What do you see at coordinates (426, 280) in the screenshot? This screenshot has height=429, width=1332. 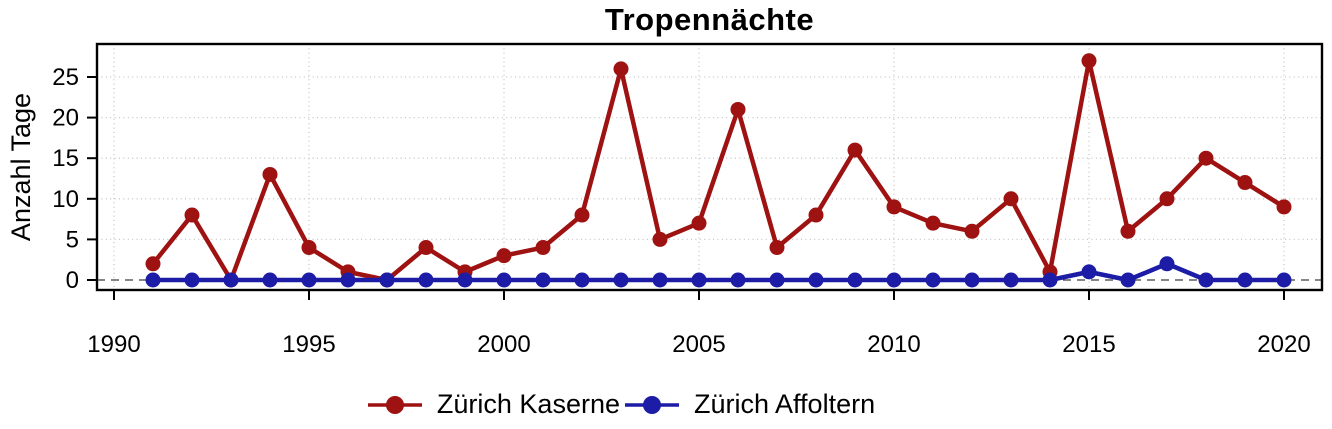 I see `data-point-zurich-affoltern-1998` at bounding box center [426, 280].